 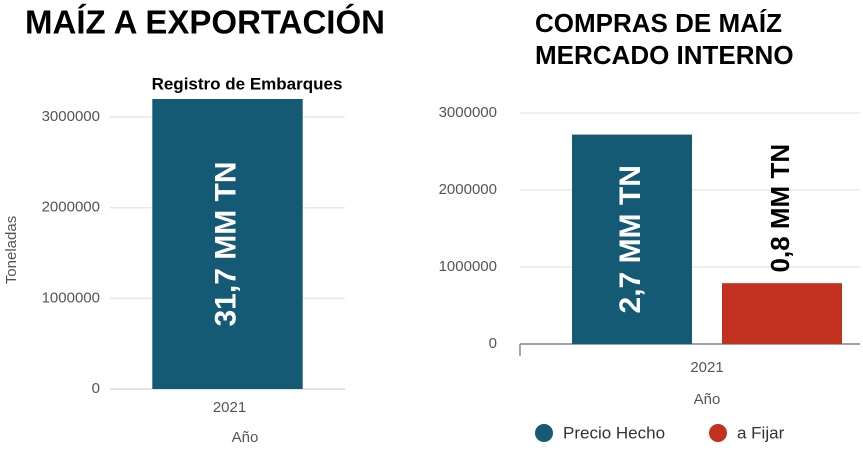 What do you see at coordinates (664, 55) in the screenshot?
I see `chart-title: MERCADO INTERNO` at bounding box center [664, 55].